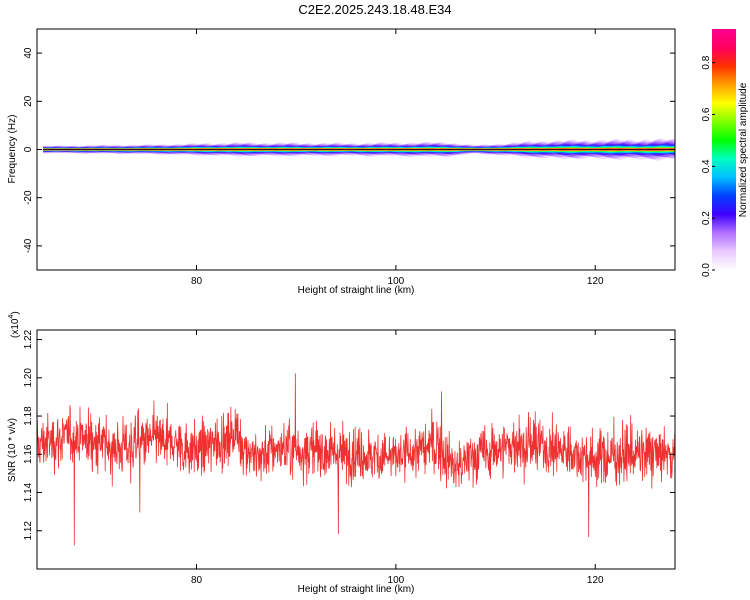 The height and width of the screenshot is (600, 750). What do you see at coordinates (595, 580) in the screenshot?
I see `snr-xtick-label: 120` at bounding box center [595, 580].